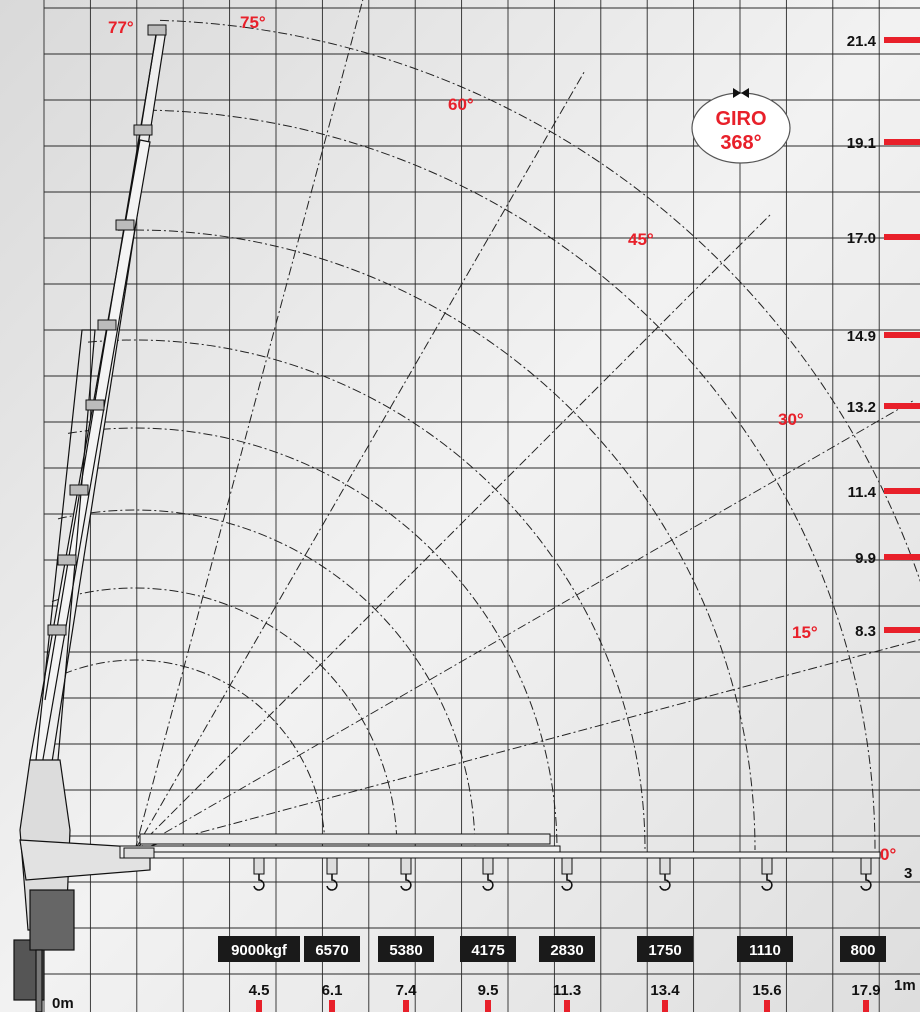 The height and width of the screenshot is (1017, 920). What do you see at coordinates (740, 119) in the screenshot?
I see `giro-label: GIRO` at bounding box center [740, 119].